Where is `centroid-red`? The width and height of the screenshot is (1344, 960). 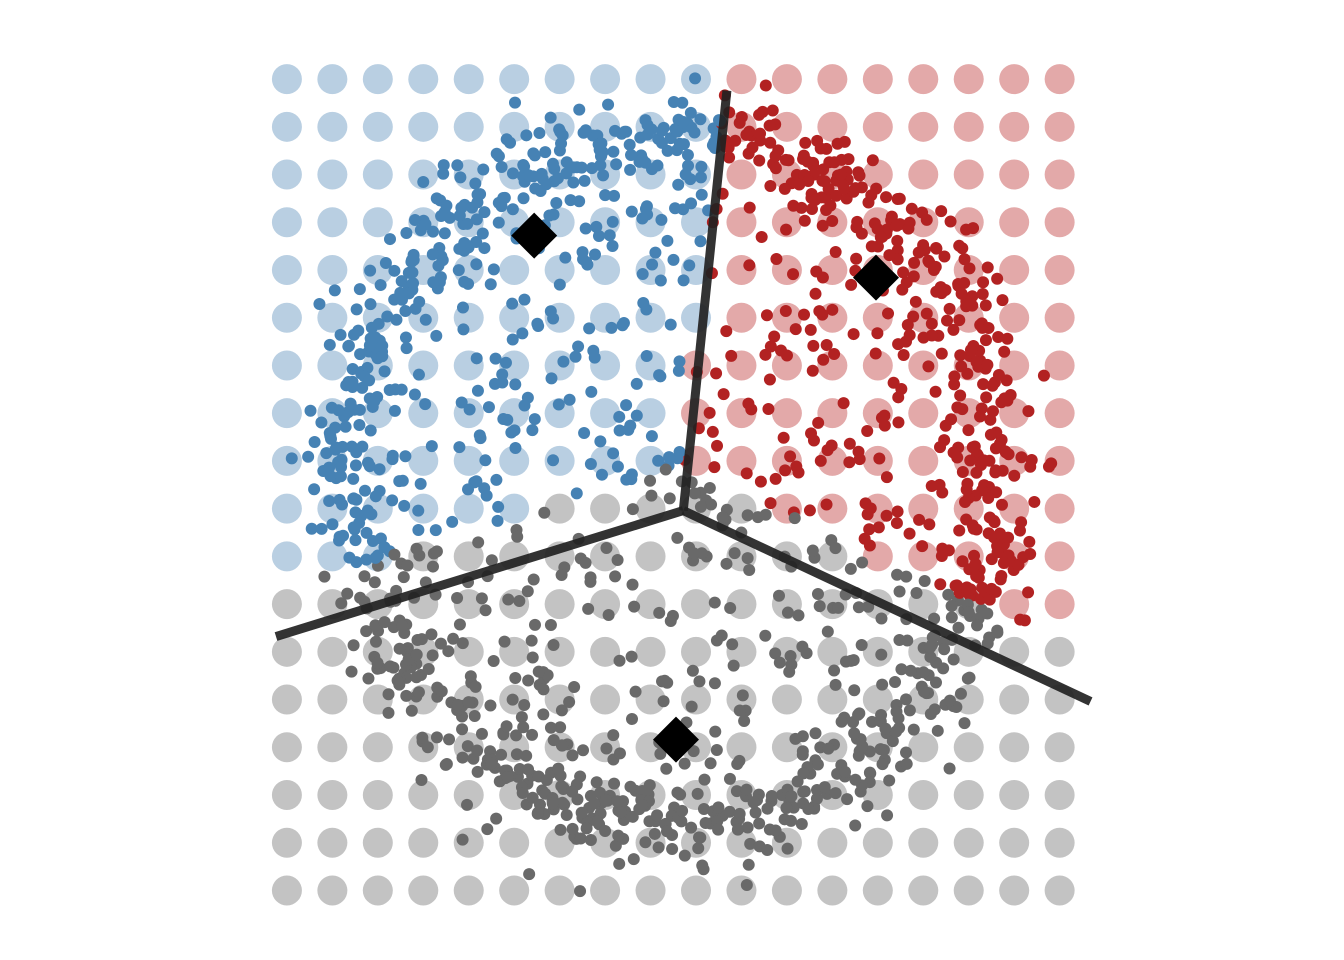
centroid-red is located at coordinates (876, 277).